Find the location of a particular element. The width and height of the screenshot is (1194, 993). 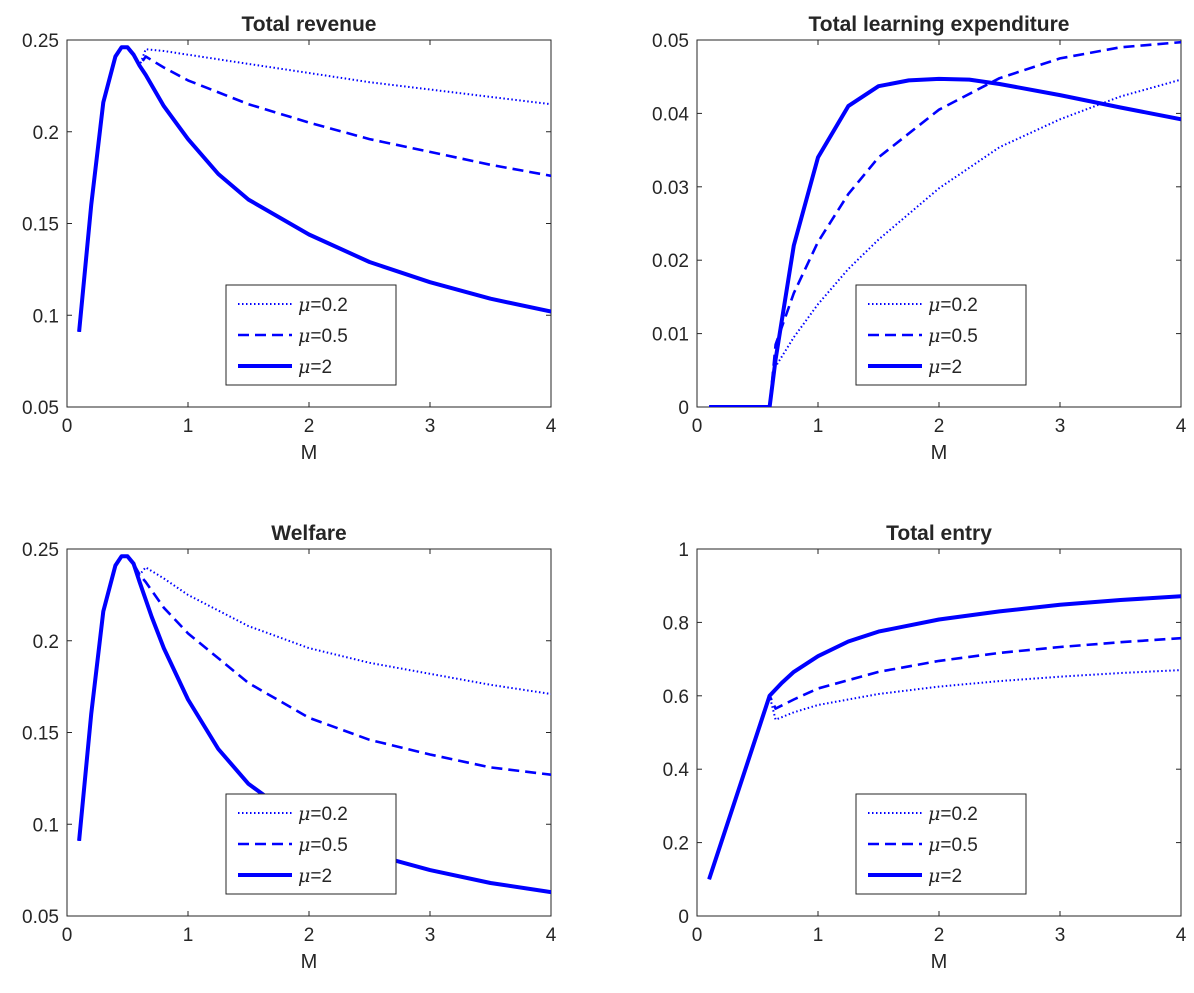

chart-title: Welfare is located at coordinates (308, 533).